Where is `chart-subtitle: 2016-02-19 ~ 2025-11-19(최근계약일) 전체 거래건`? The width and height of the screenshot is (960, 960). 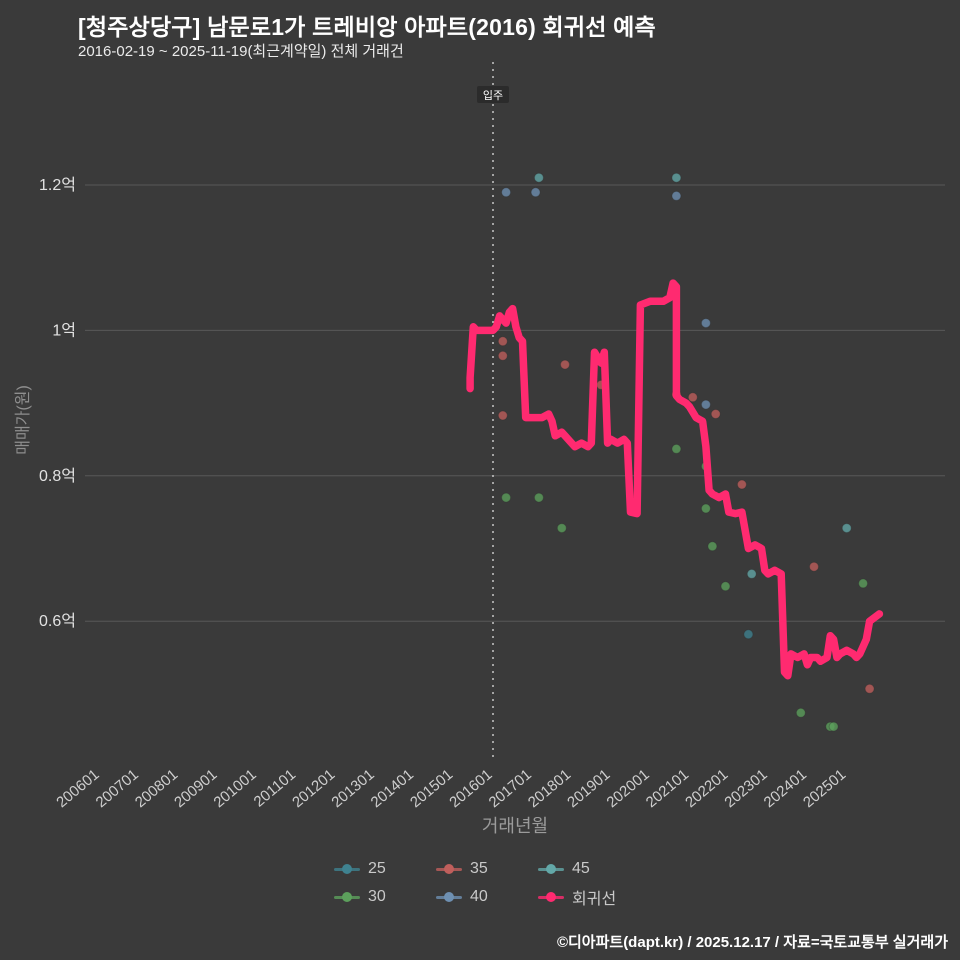
chart-subtitle: 2016-02-19 ~ 2025-11-19(최근계약일) 전체 거래건 is located at coordinates (241, 51).